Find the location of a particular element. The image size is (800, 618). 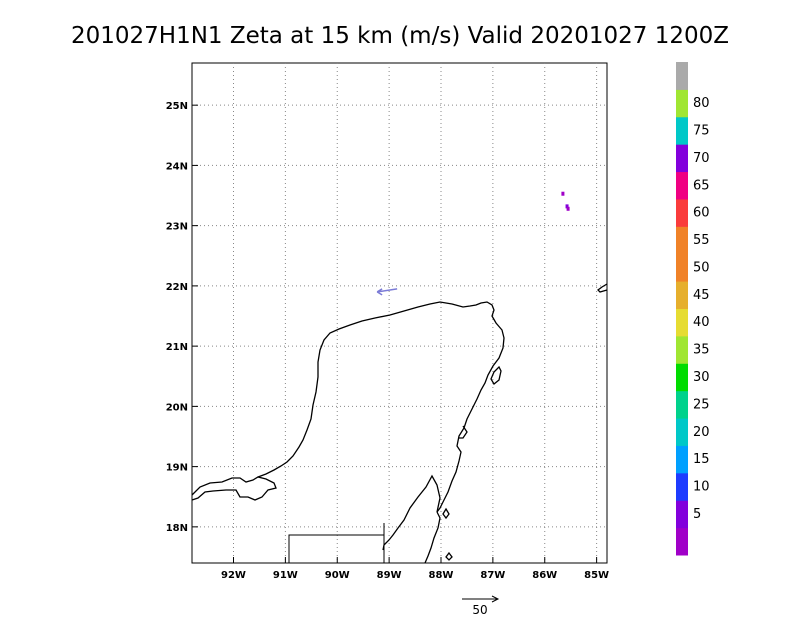

campeche-coastline is located at coordinates (381, 407).